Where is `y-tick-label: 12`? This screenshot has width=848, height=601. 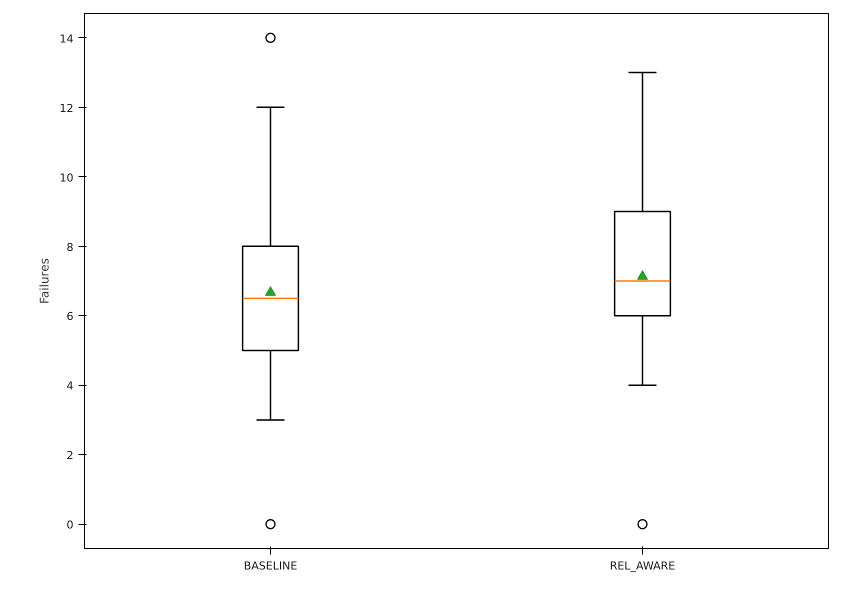
y-tick-label: 12 is located at coordinates (67, 108).